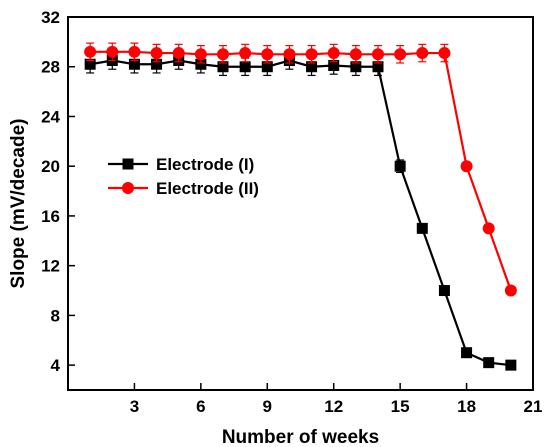 The width and height of the screenshot is (550, 447). Describe the element at coordinates (134, 406) in the screenshot. I see `x-tick-label: 3` at that location.